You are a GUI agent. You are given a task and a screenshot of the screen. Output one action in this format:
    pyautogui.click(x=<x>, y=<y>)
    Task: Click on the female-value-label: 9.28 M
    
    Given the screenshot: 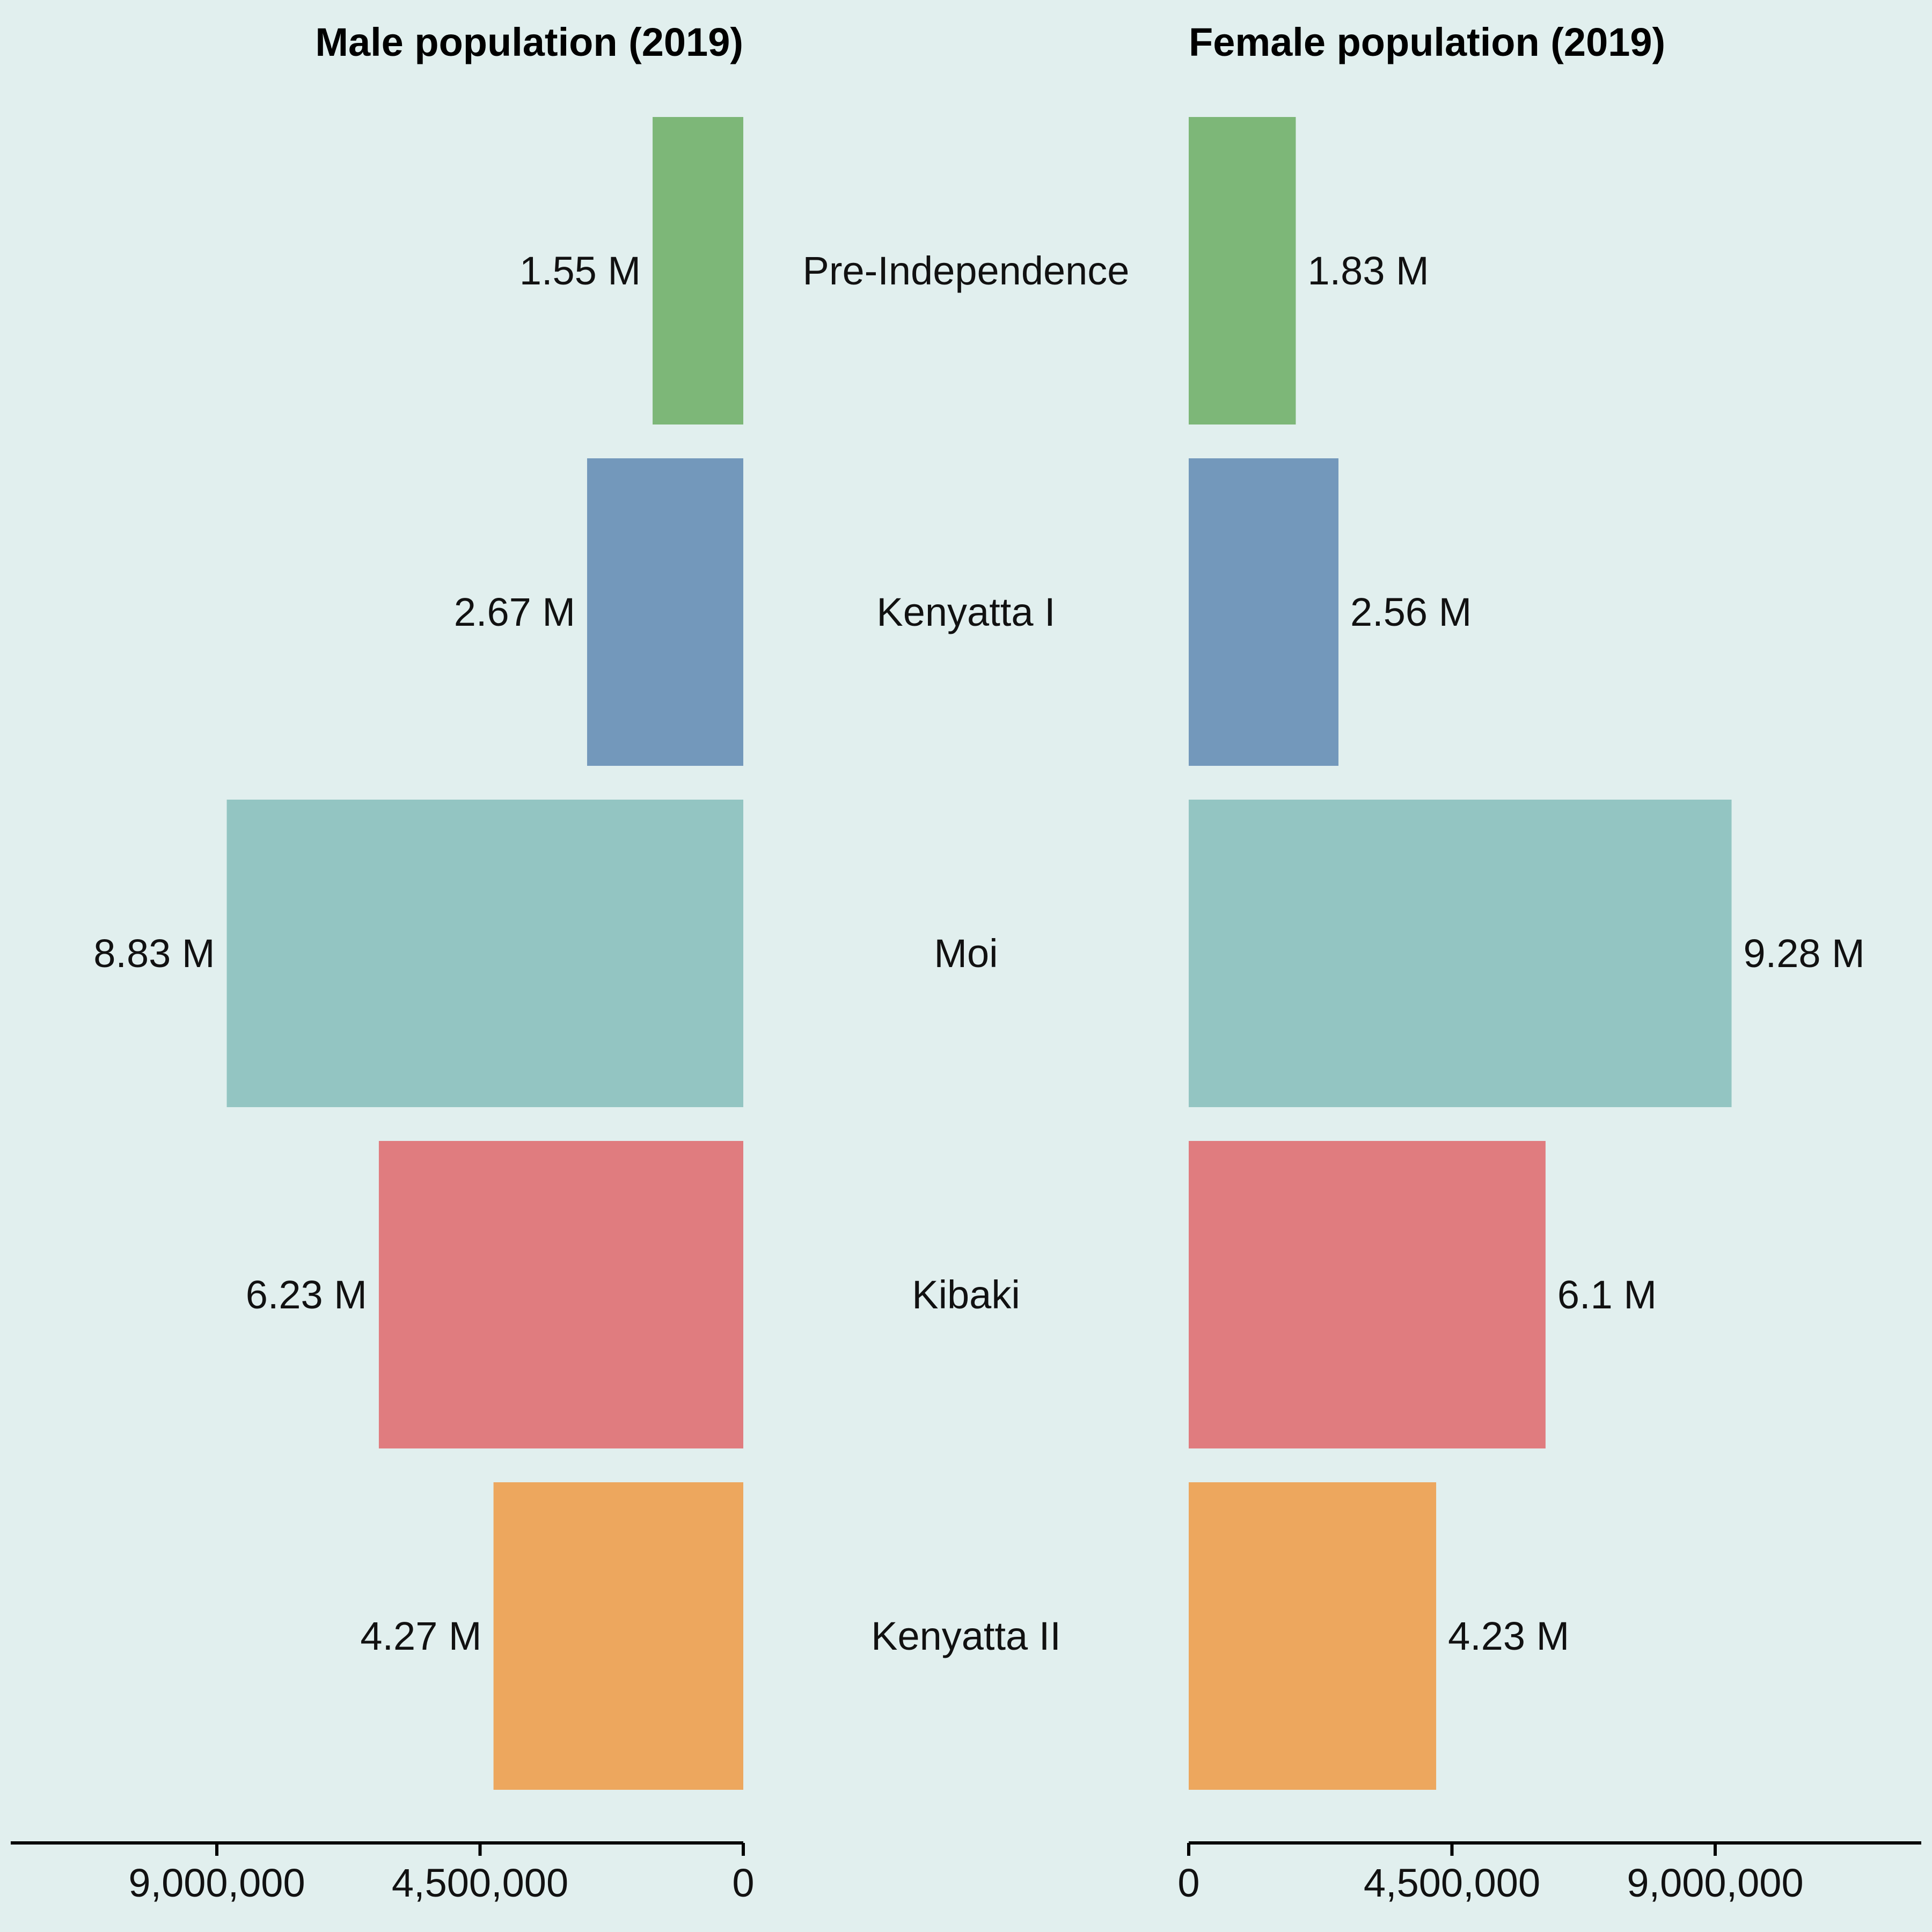 What is the action you would take?
    pyautogui.click(x=1804, y=953)
    